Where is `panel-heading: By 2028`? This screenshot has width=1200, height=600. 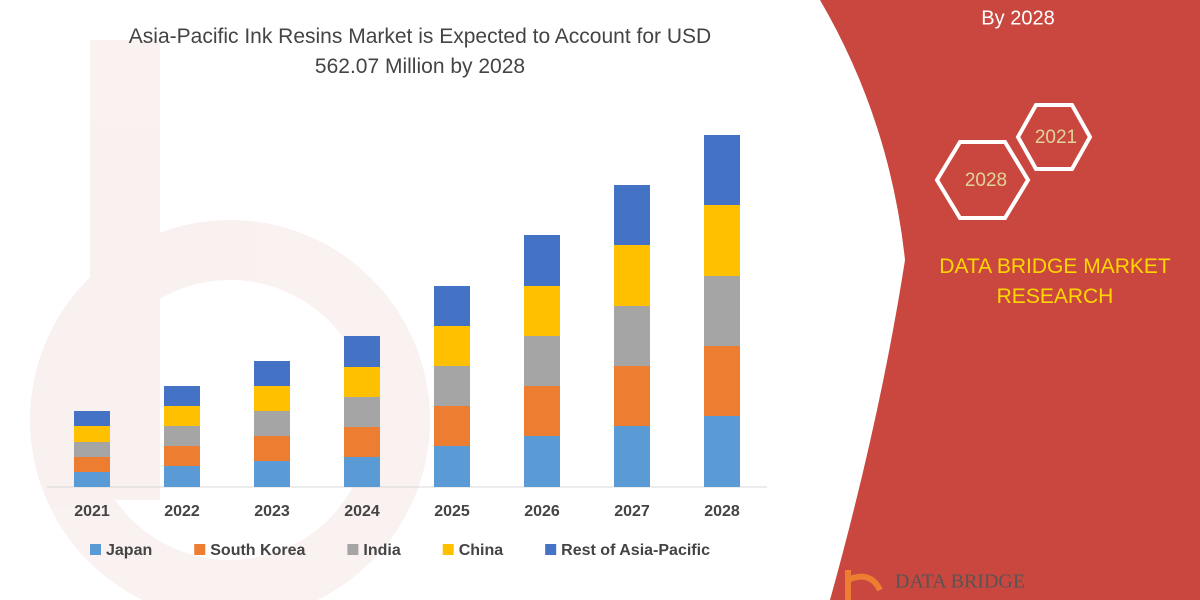 panel-heading: By 2028 is located at coordinates (1017, 18).